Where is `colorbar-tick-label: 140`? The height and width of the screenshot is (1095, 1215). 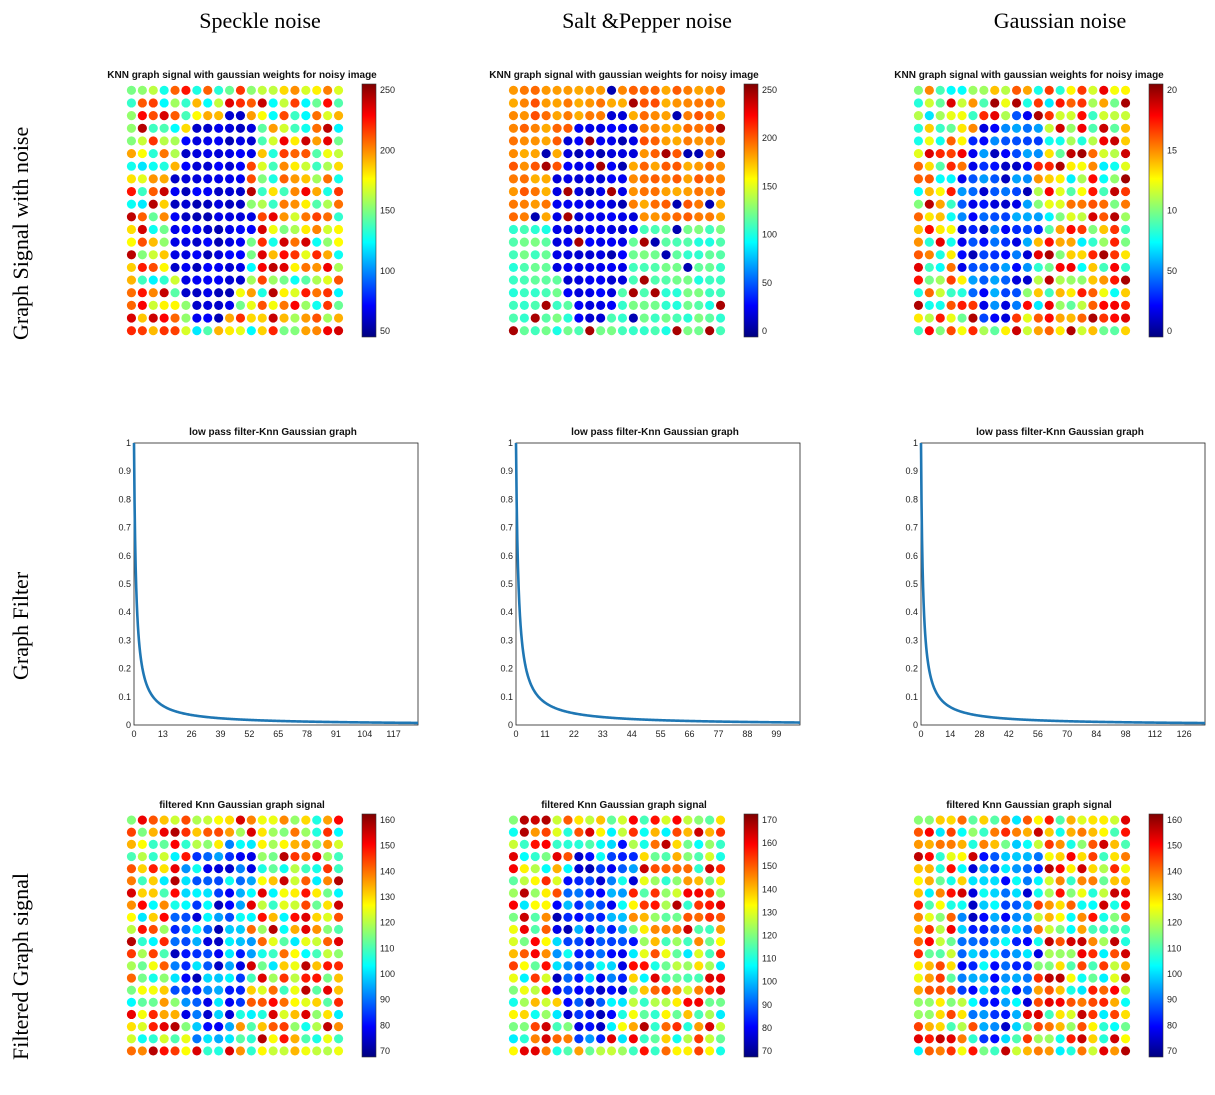
colorbar-tick-label: 140 is located at coordinates (1174, 871).